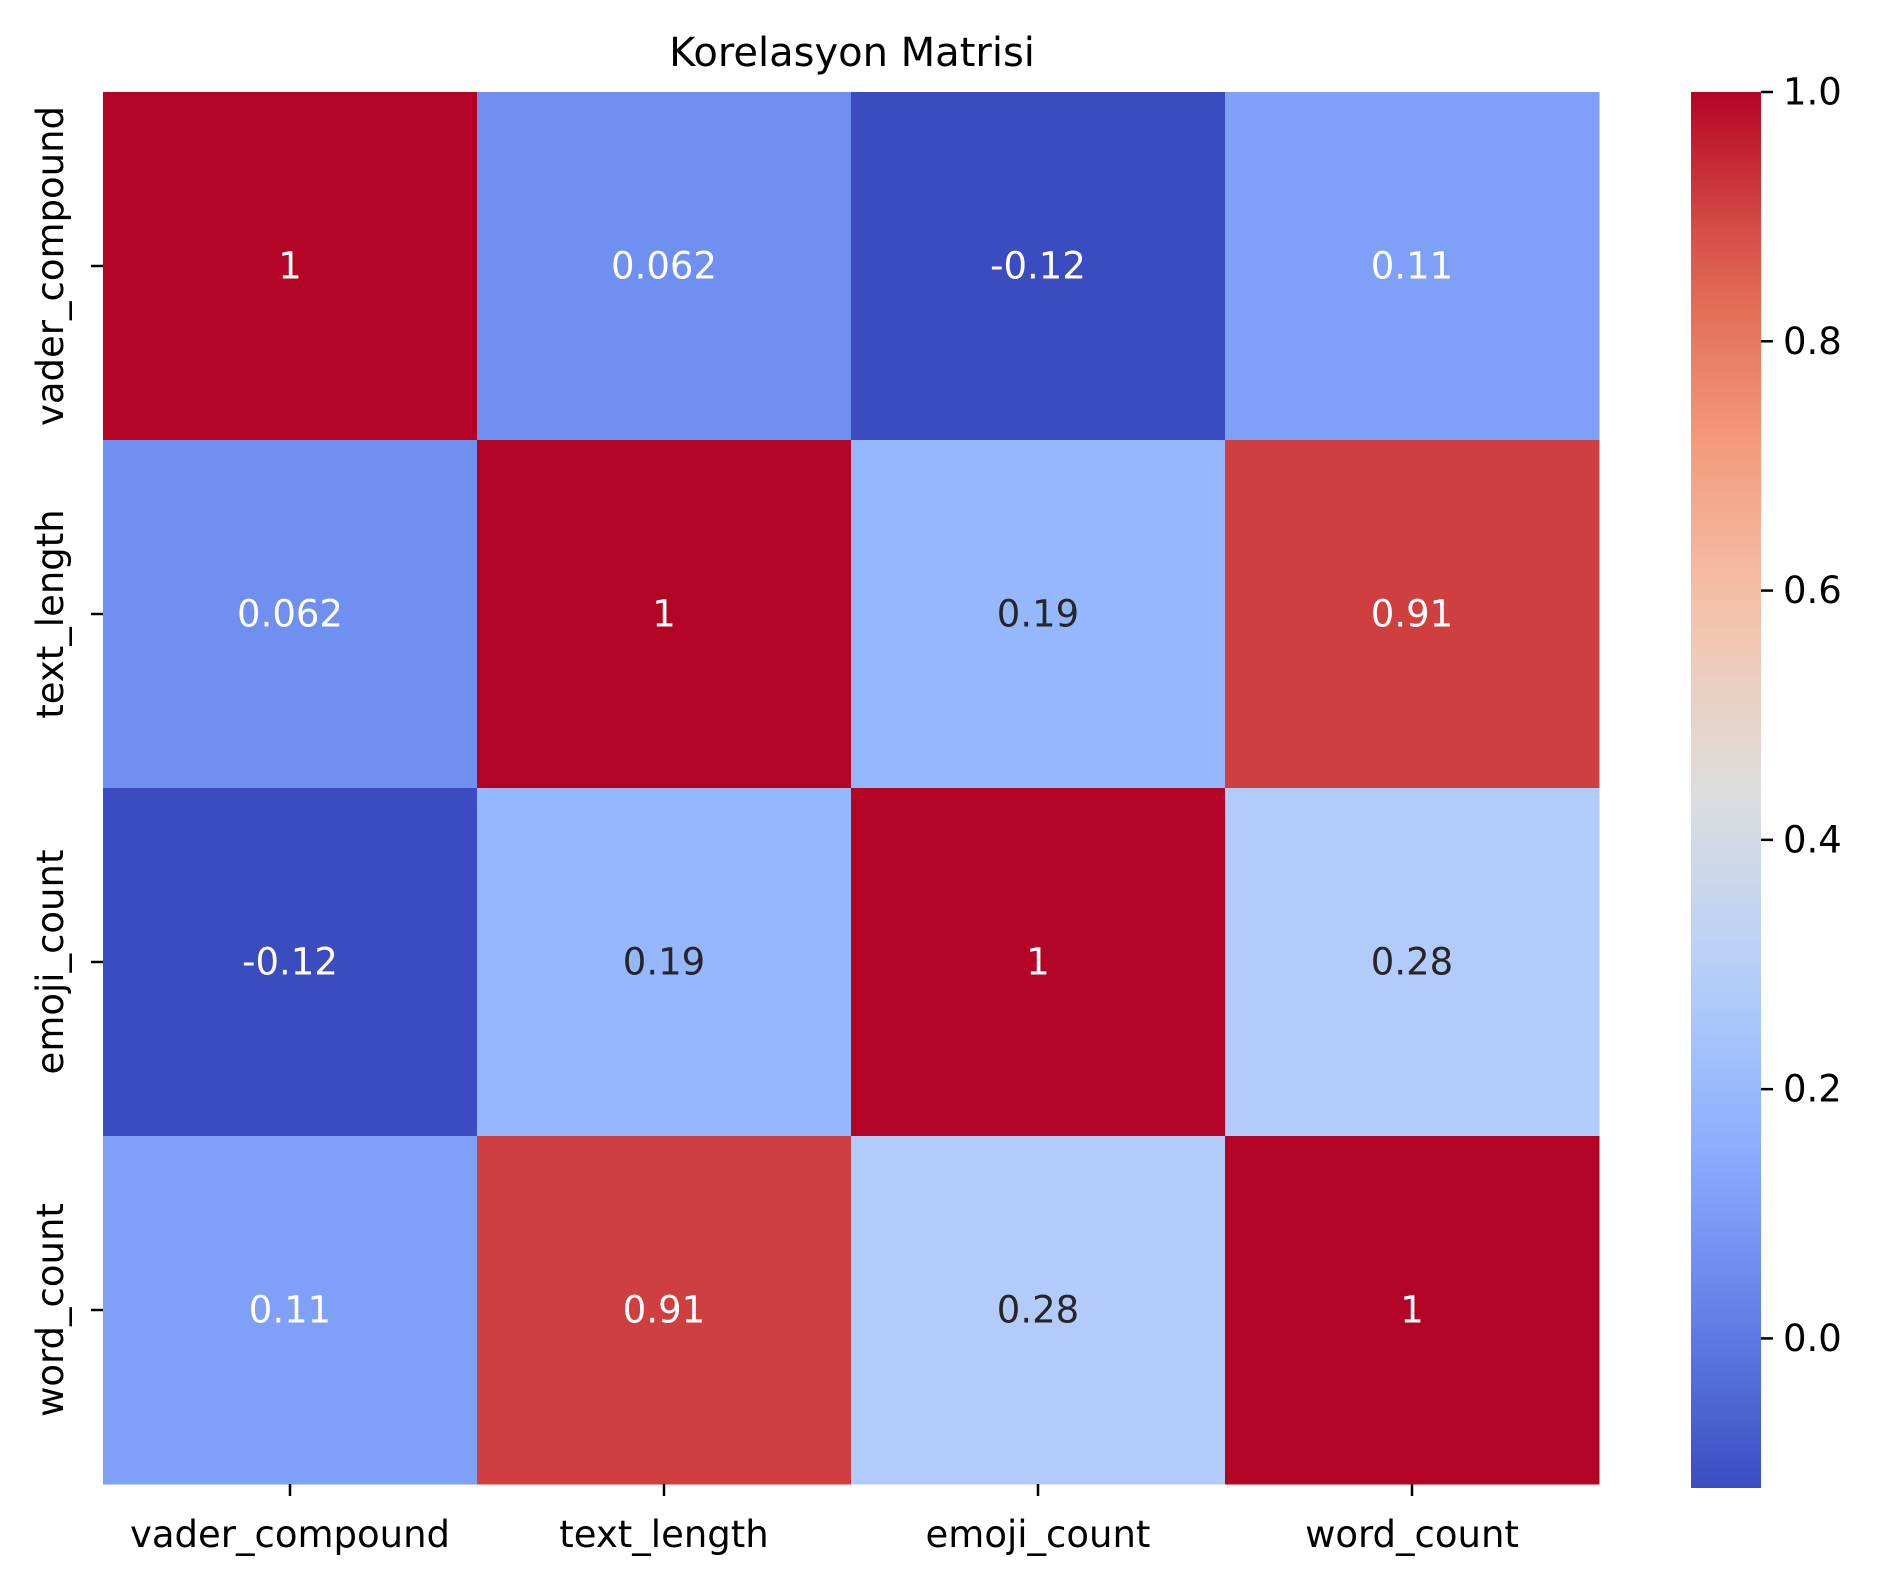 The height and width of the screenshot is (1581, 1878). Describe the element at coordinates (290, 1534) in the screenshot. I see `x-tick-label: vader_compound` at that location.